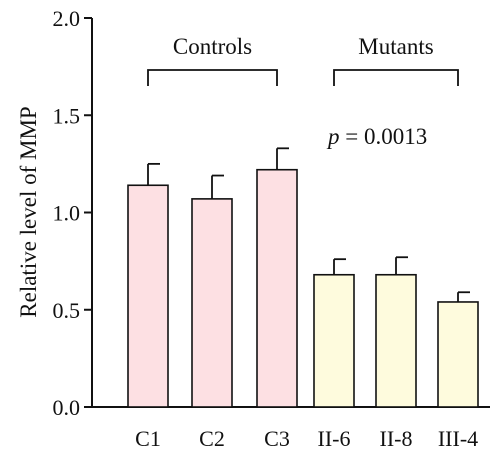 The image size is (500, 464). What do you see at coordinates (212, 303) in the screenshot?
I see `bar-C2` at bounding box center [212, 303].